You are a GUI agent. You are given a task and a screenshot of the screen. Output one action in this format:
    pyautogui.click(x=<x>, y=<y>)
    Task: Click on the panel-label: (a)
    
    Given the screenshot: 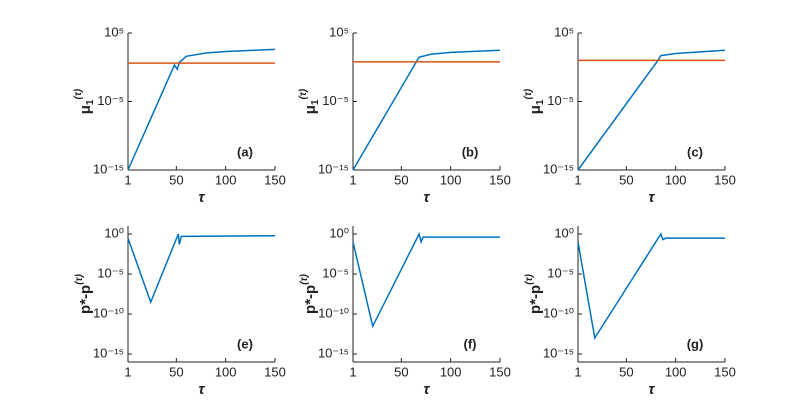 What is the action you would take?
    pyautogui.click(x=245, y=151)
    